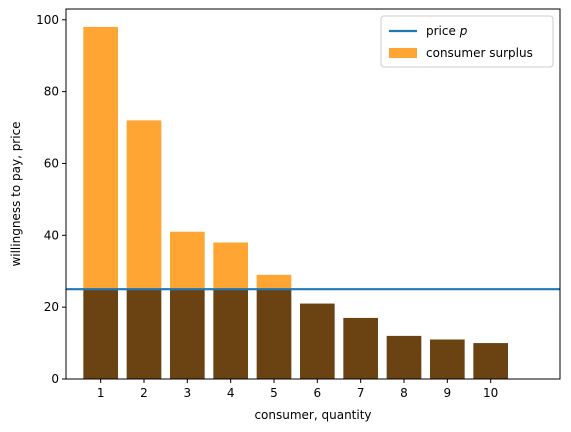 Image resolution: width=571 pixels, height=432 pixels. What do you see at coordinates (361, 393) in the screenshot?
I see `x-tick-label-7: 7` at bounding box center [361, 393].